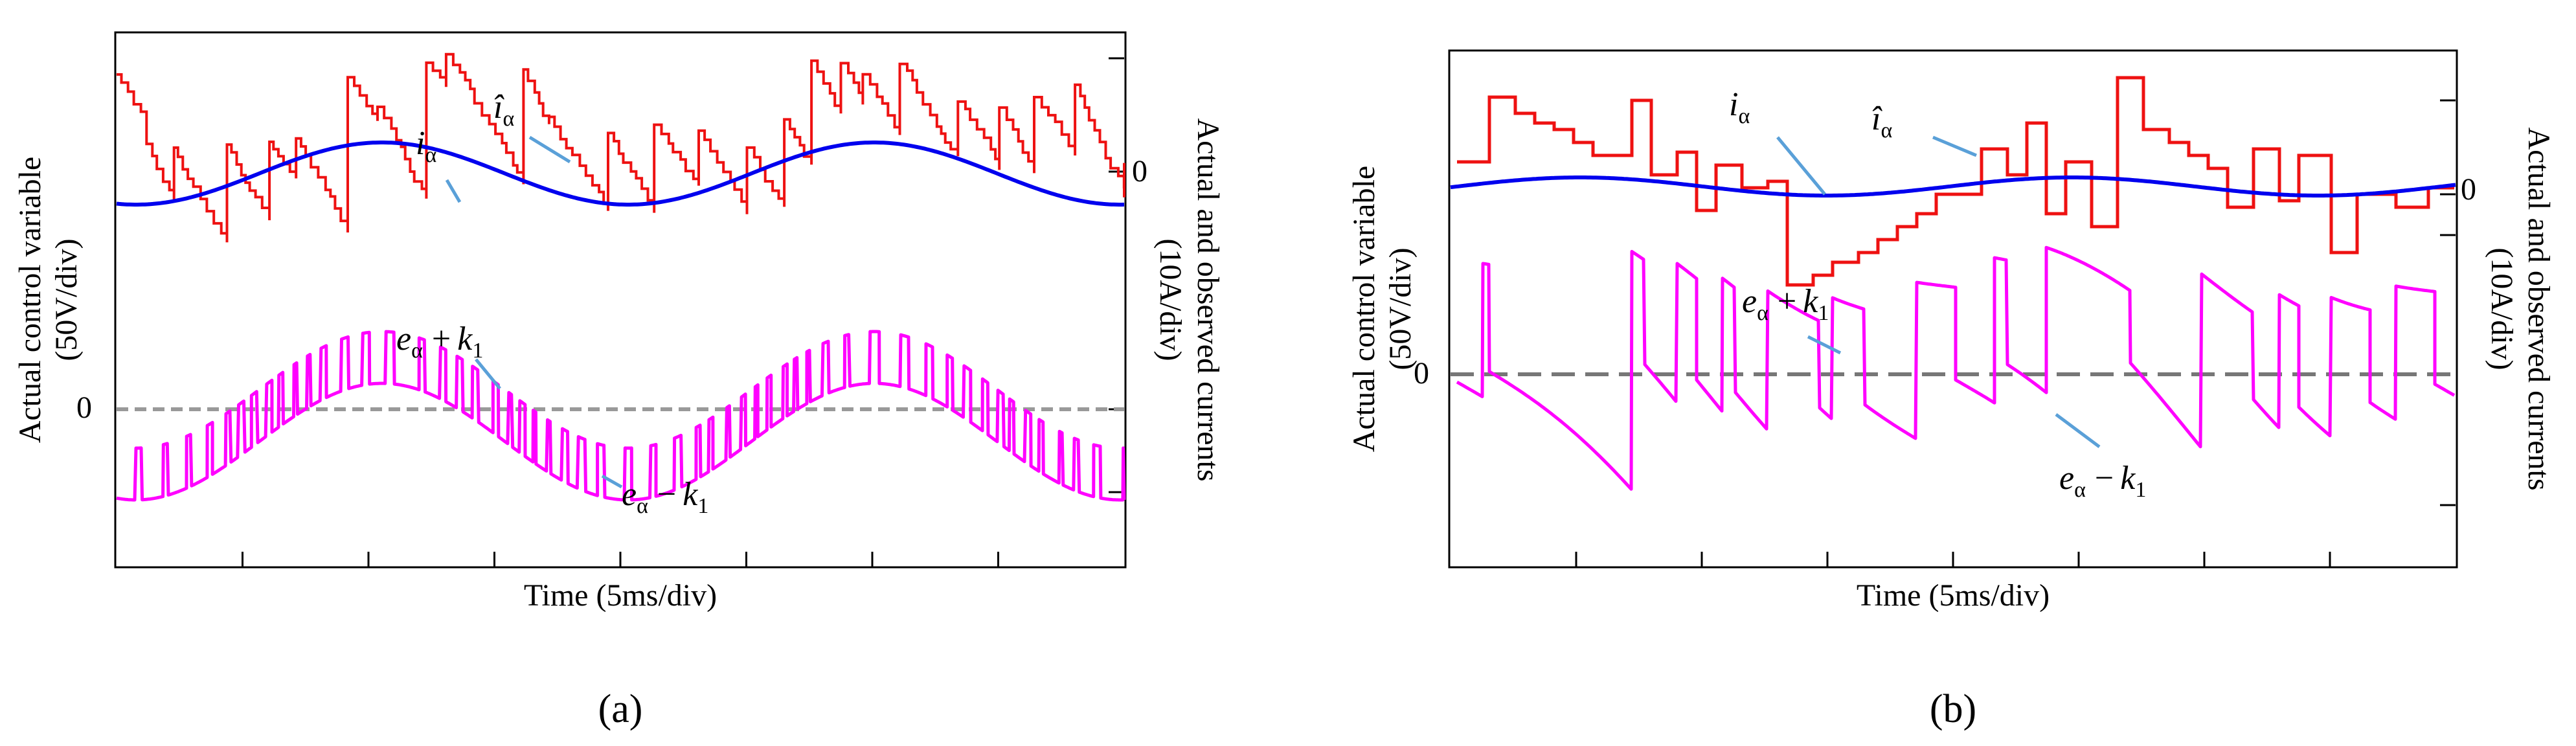  What do you see at coordinates (1364, 309) in the screenshot?
I see `y-axis-label-left-b-line1: Actual control variable` at bounding box center [1364, 309].